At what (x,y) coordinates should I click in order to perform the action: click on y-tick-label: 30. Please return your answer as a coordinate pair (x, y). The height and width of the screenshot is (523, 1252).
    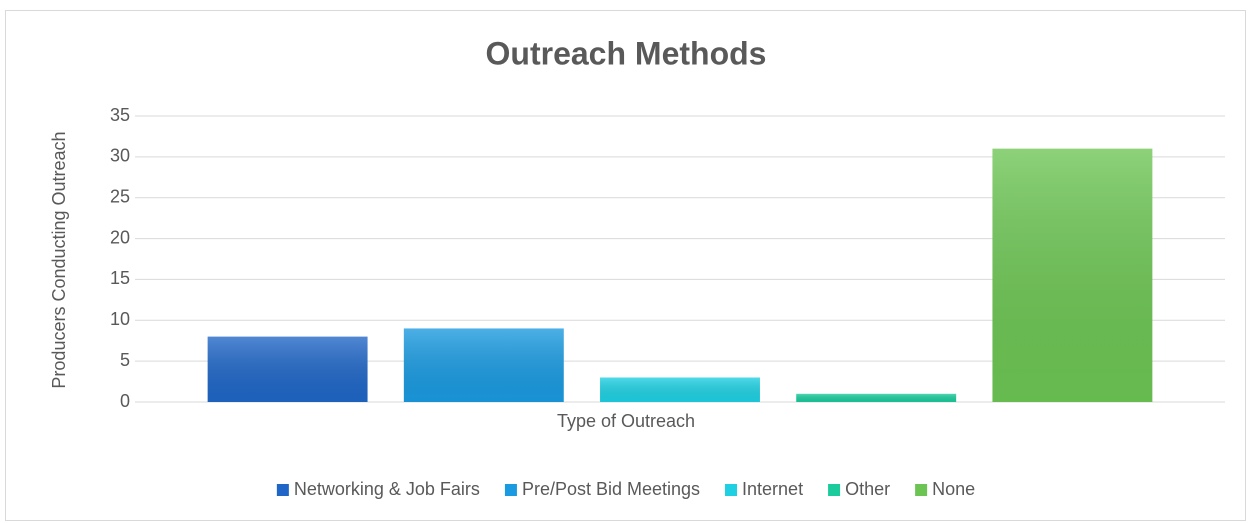
    Looking at the image, I should click on (120, 156).